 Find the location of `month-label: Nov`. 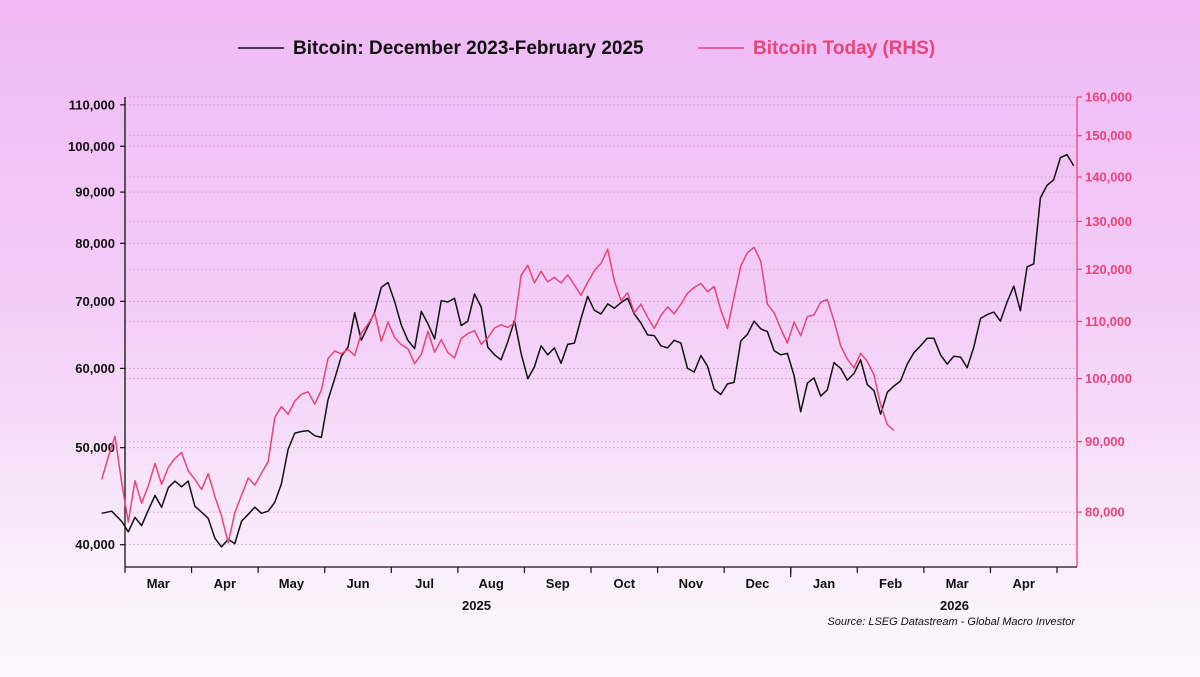

month-label: Nov is located at coordinates (691, 583).